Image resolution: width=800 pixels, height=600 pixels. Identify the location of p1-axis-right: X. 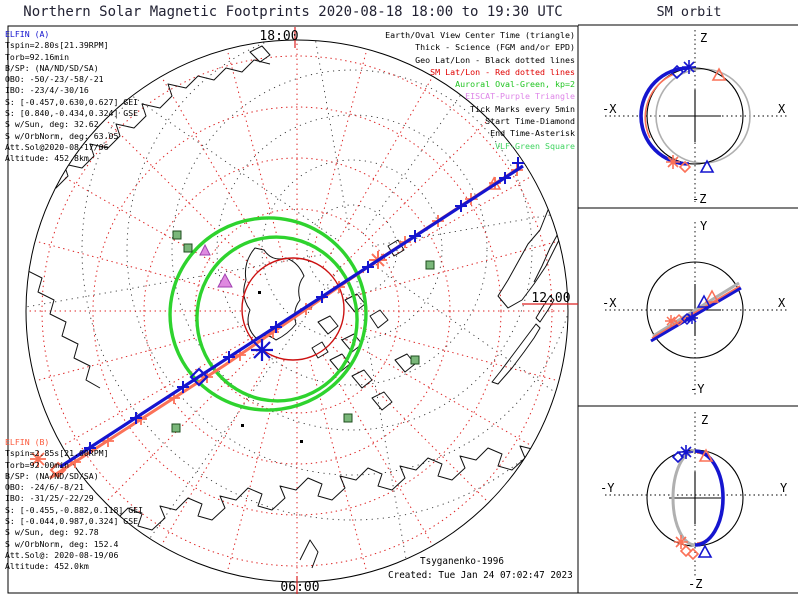
(782, 109).